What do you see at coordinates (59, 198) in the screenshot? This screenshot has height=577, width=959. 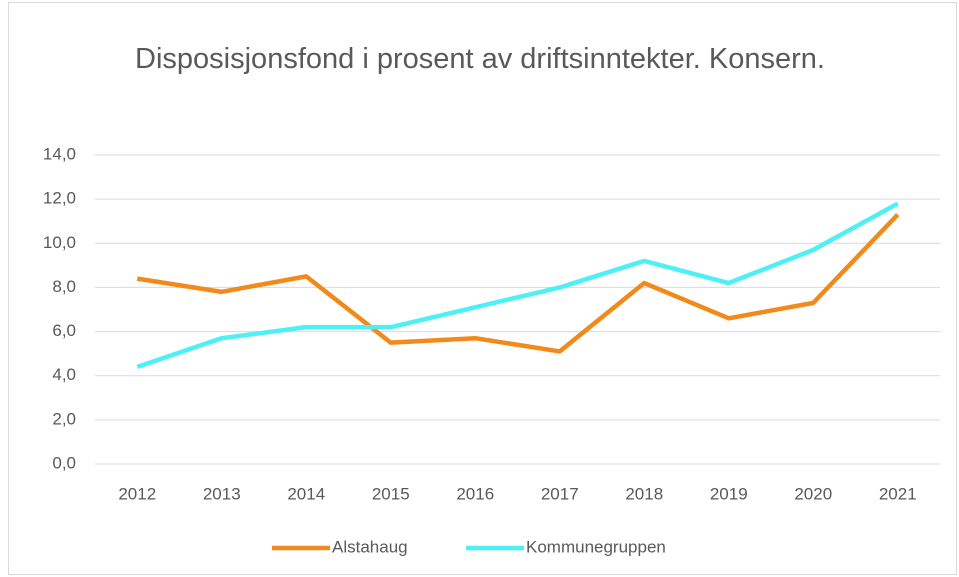 I see `y-tick-label: 12,0` at bounding box center [59, 198].